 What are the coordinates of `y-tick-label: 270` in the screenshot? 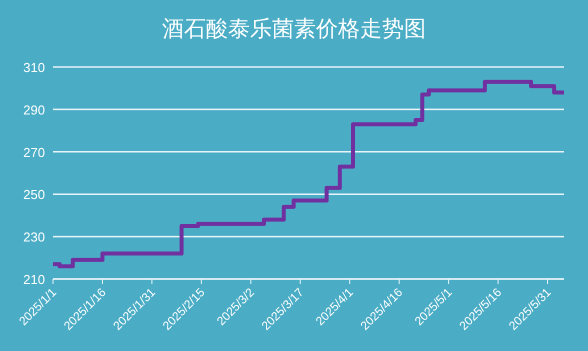 It's located at (34, 152).